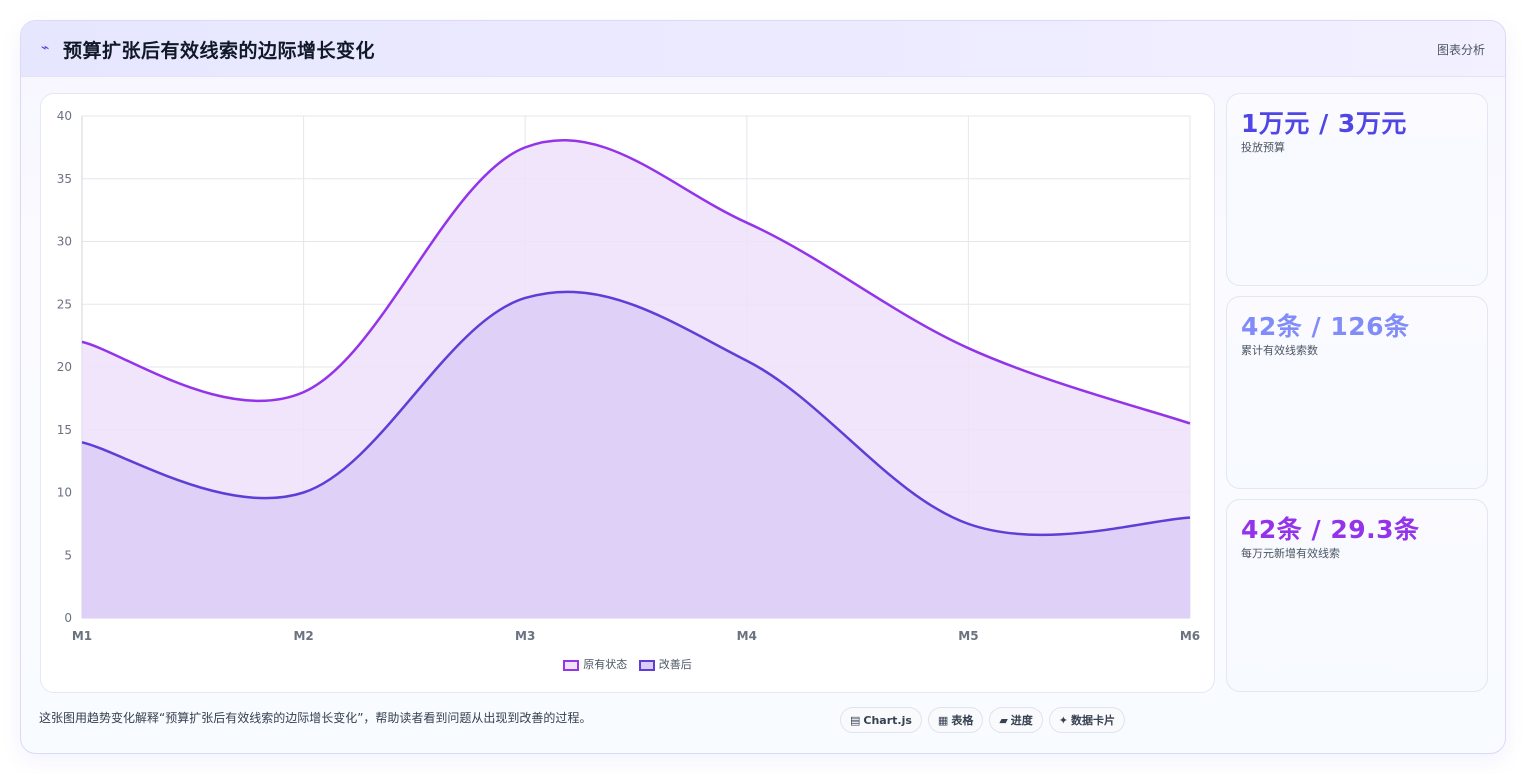 This screenshot has height=774, width=1525. I want to click on view-switcher: ▤ Chart.js ▦ 表格 ▰ 进度 ✦ 数据卡片, so click(985, 720).